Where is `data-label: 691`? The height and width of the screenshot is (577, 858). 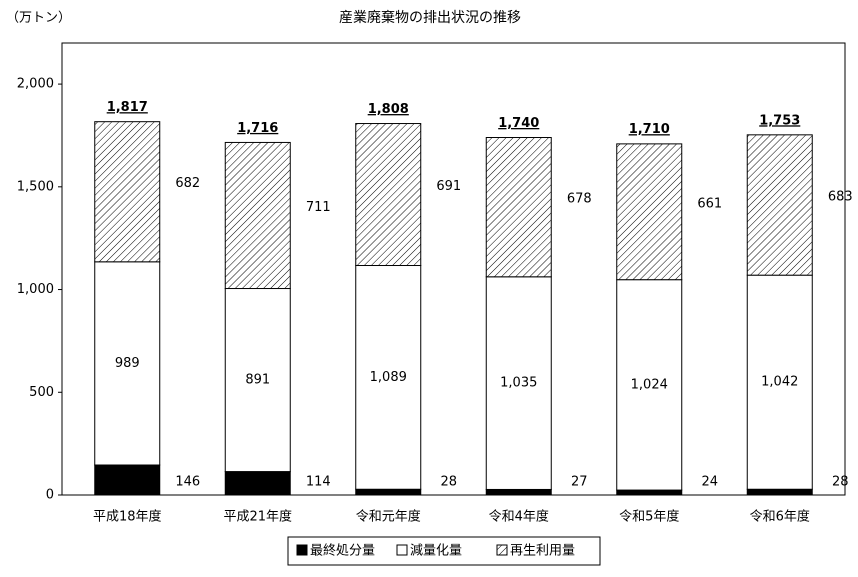
data-label: 691 is located at coordinates (448, 186).